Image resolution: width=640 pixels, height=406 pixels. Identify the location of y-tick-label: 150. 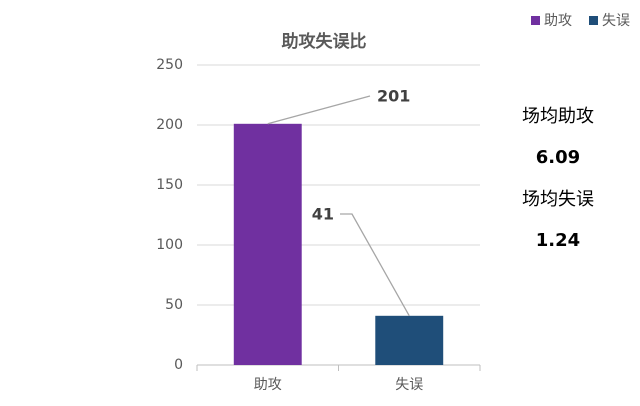
(169, 185).